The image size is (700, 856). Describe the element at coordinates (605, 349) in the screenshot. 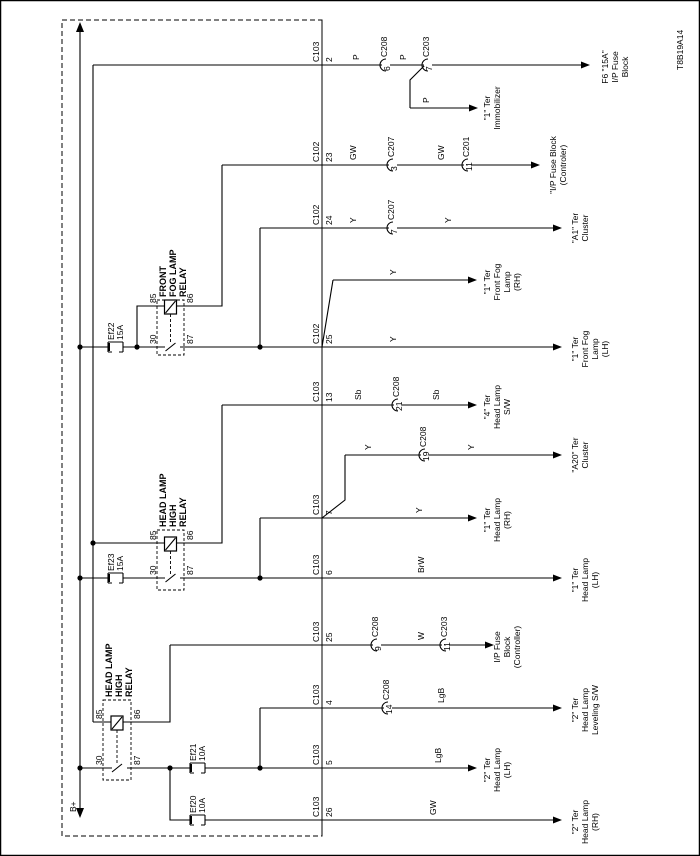

I see `destination-label: (LH)` at that location.